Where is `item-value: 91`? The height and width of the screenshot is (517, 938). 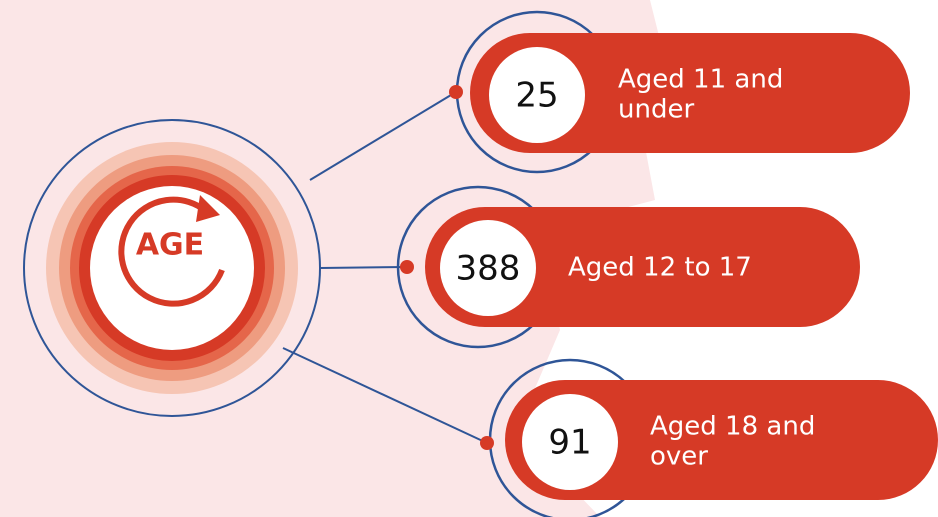 item-value: 91 is located at coordinates (569, 443).